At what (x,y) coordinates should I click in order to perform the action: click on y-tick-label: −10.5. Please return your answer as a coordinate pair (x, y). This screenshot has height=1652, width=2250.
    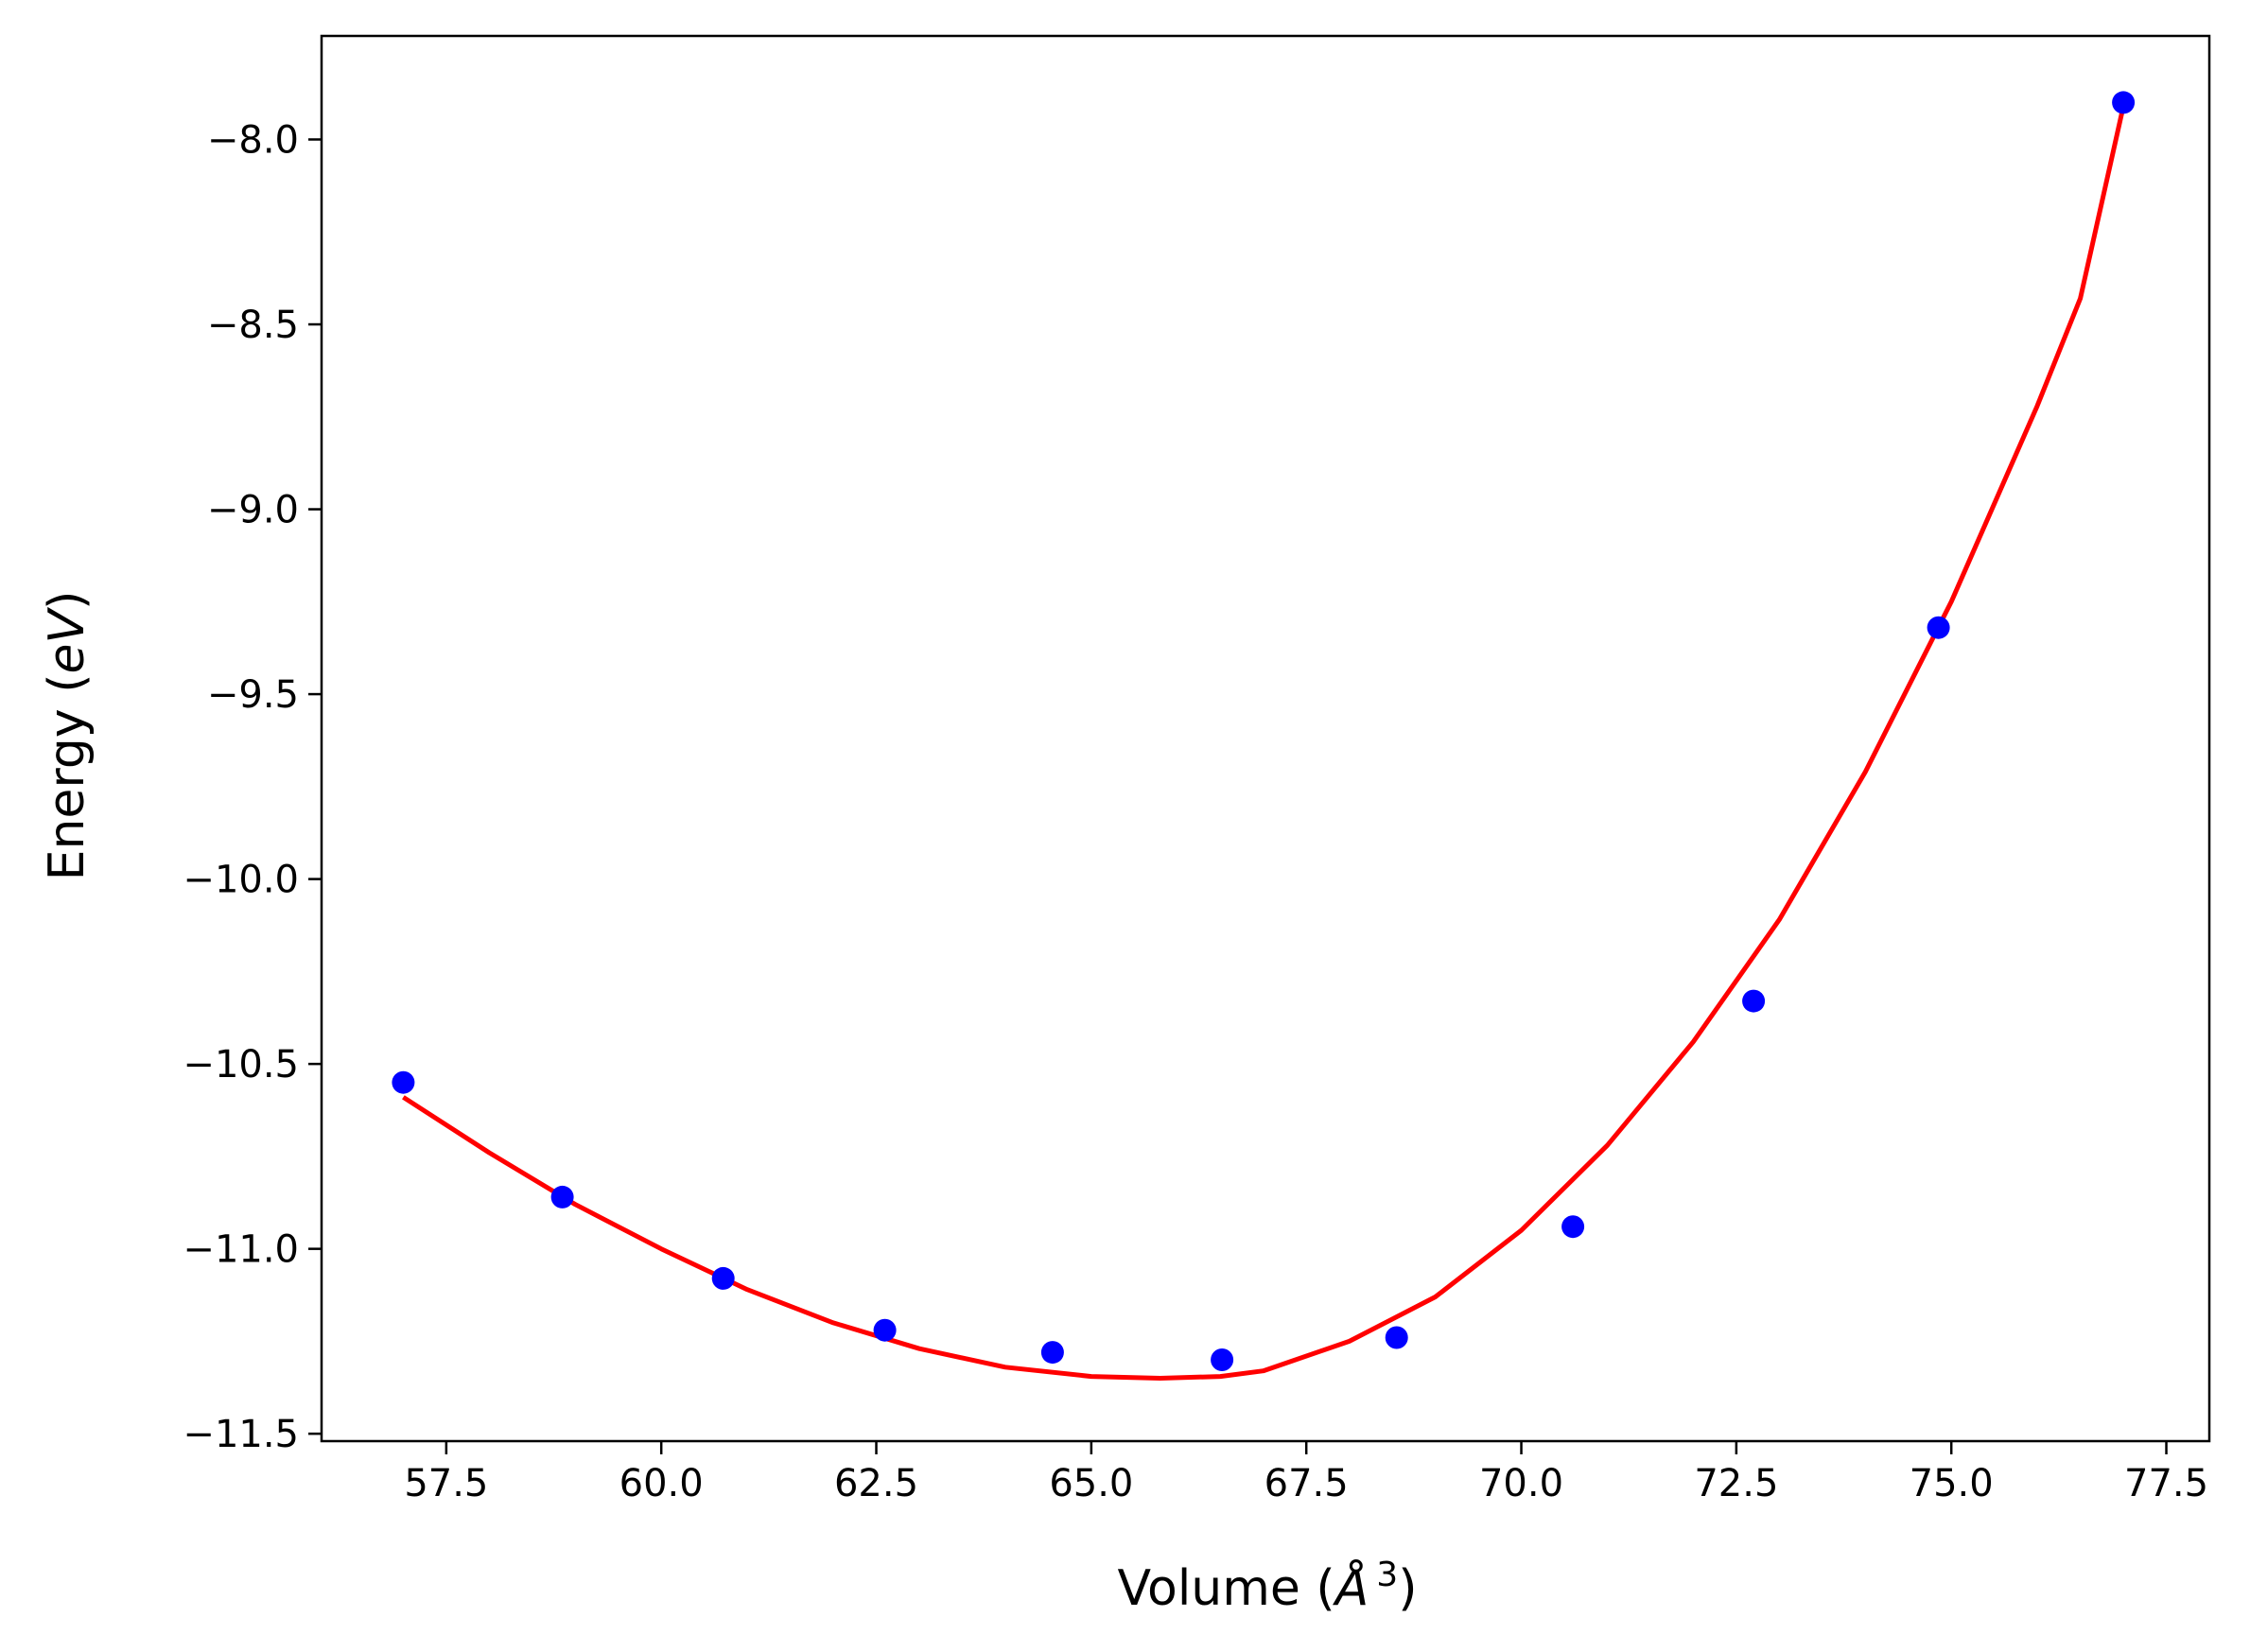
    Looking at the image, I should click on (241, 1065).